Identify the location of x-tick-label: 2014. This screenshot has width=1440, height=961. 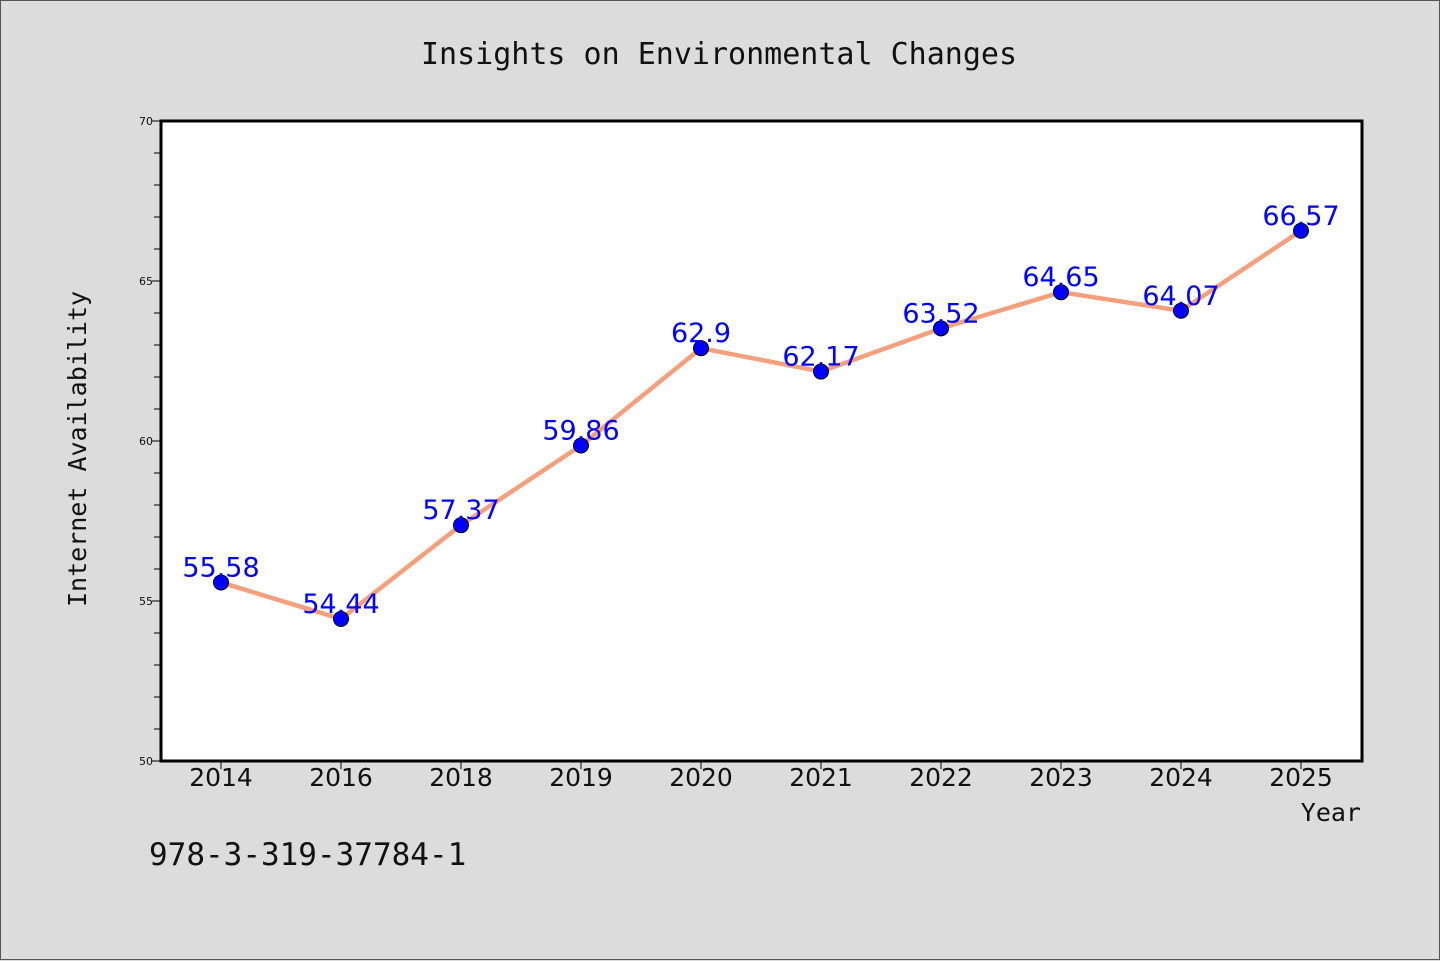
(221, 777).